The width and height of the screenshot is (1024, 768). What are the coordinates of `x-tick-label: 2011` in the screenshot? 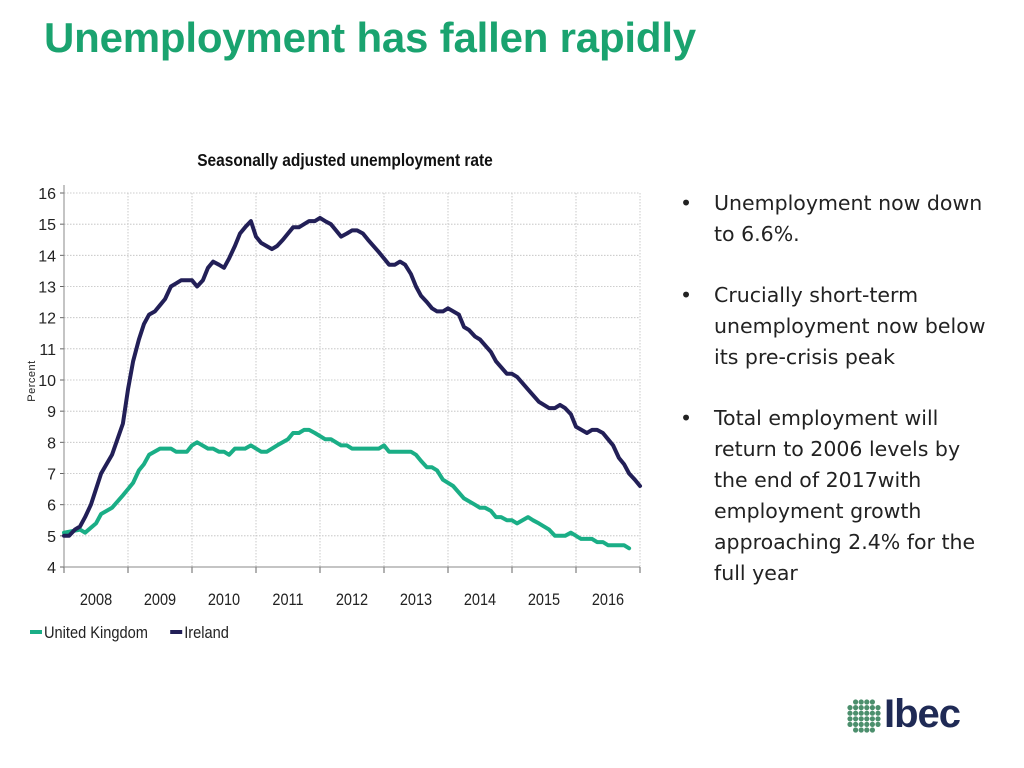 It's located at (287, 600).